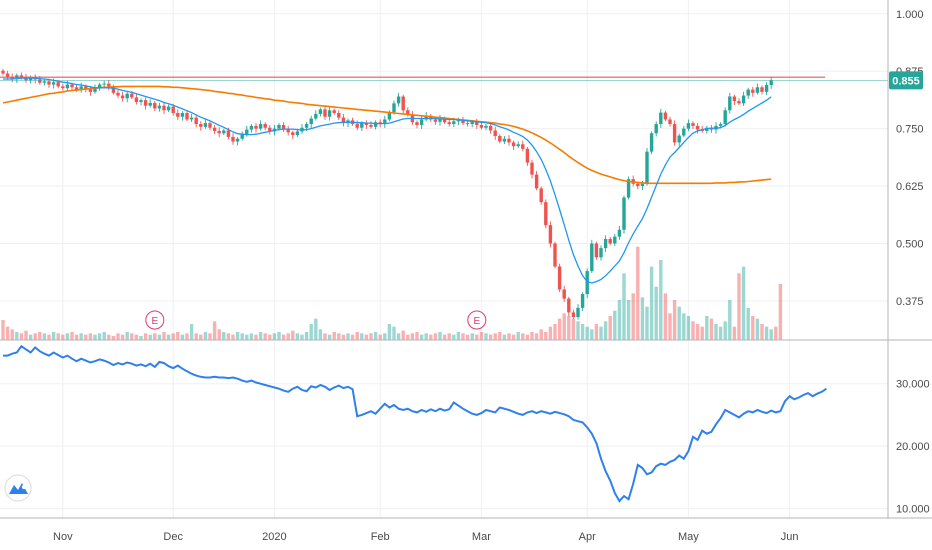 The height and width of the screenshot is (550, 932). Describe the element at coordinates (910, 15) in the screenshot. I see `price-axis-tick-label: 1.000` at that location.